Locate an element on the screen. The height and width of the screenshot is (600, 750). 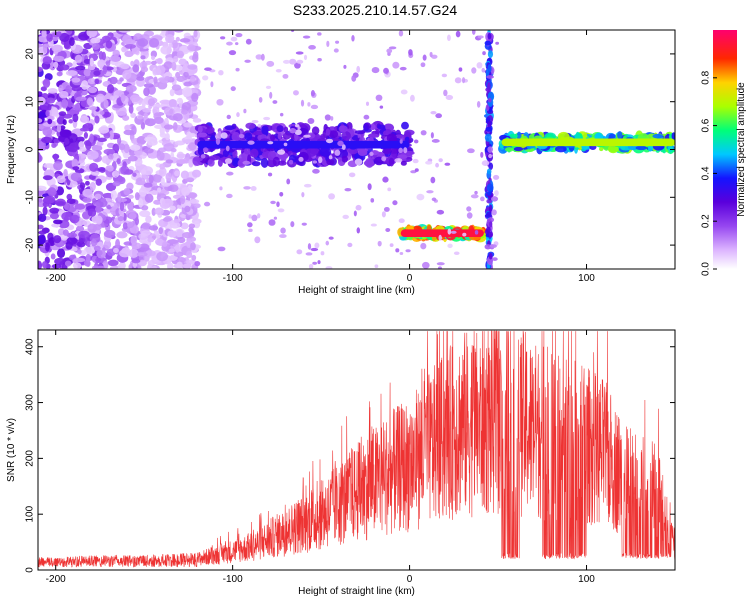
x-tick-label: 0 is located at coordinates (410, 278).